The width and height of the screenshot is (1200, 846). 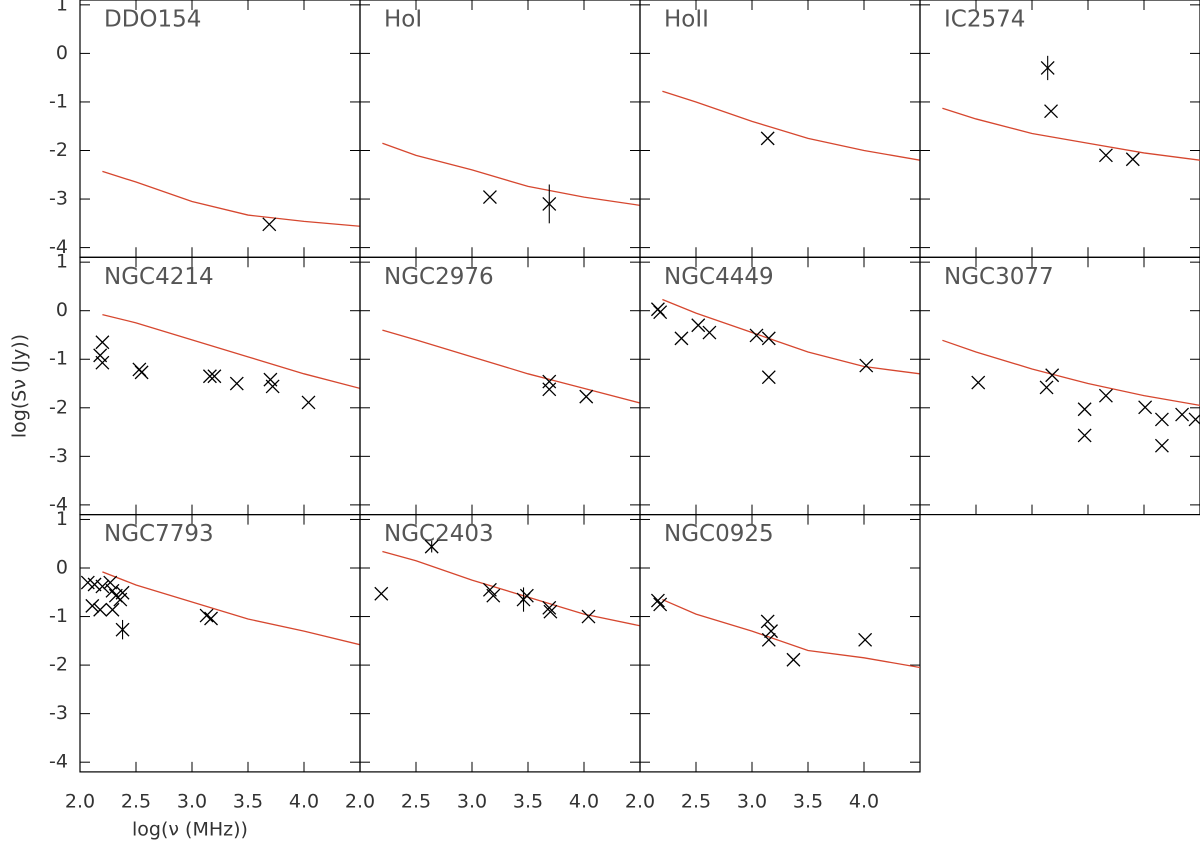 I want to click on panel: -4 -3 -2 -1 0 1 NGC4214, so click(x=205, y=383).